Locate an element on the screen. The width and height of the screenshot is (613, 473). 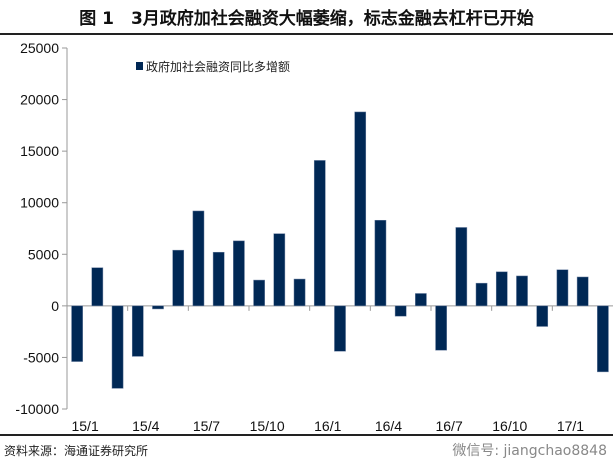
y-tick-label: -10000 is located at coordinates (37, 409).